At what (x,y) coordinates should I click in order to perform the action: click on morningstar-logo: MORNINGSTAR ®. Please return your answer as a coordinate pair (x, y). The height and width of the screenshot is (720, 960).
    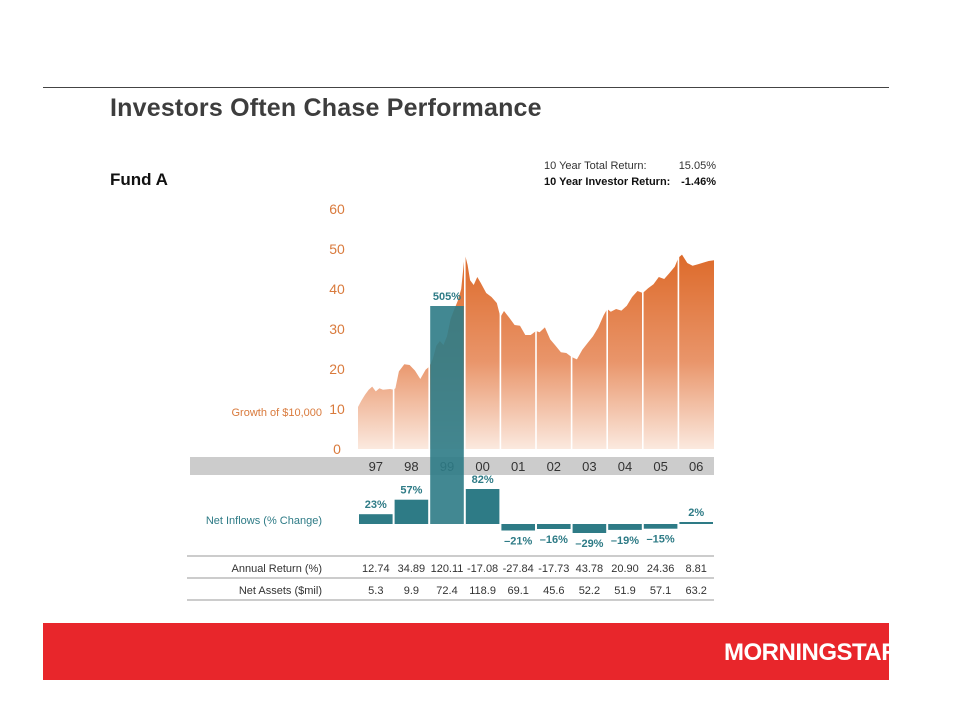
    Looking at the image, I should click on (816, 653).